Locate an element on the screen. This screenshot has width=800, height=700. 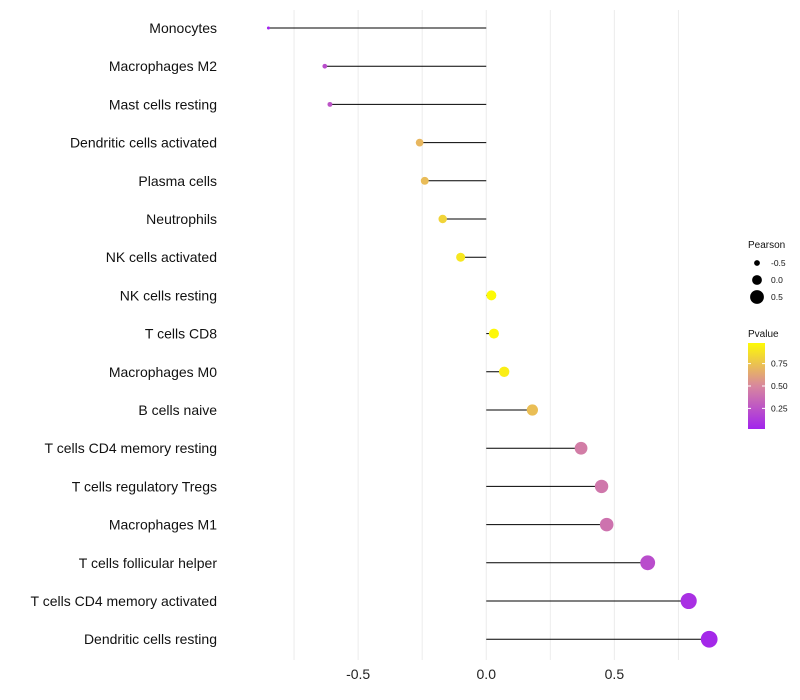
x-tick-label: 0.5 is located at coordinates (615, 674).